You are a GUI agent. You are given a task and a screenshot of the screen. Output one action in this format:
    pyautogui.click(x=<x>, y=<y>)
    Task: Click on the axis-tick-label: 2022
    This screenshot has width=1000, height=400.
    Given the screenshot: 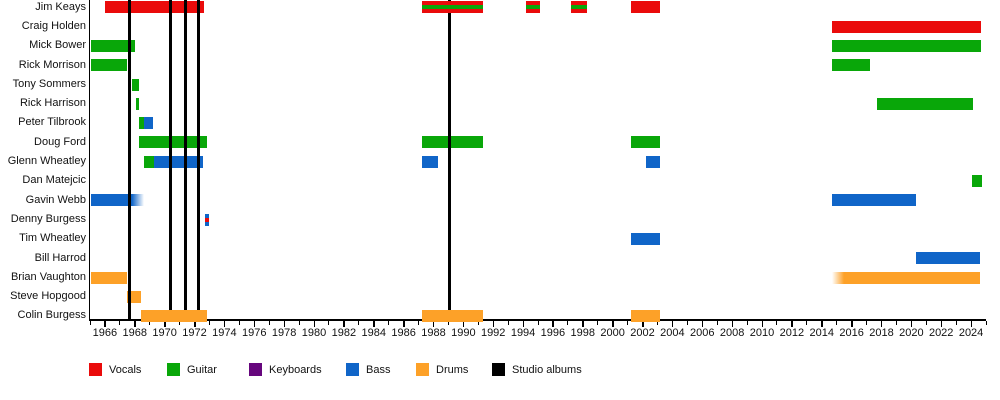 What is the action you would take?
    pyautogui.click(x=941, y=333)
    